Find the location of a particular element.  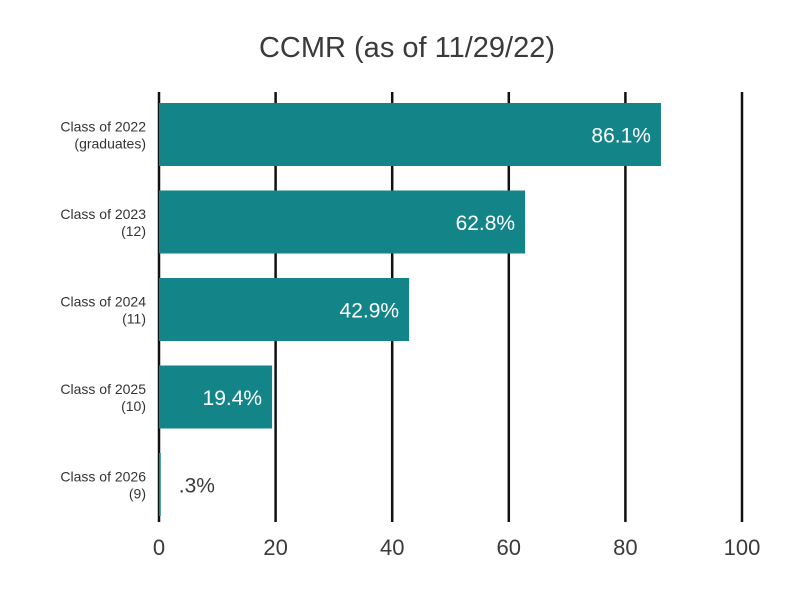

category-label: Class of 2023 is located at coordinates (103, 214).